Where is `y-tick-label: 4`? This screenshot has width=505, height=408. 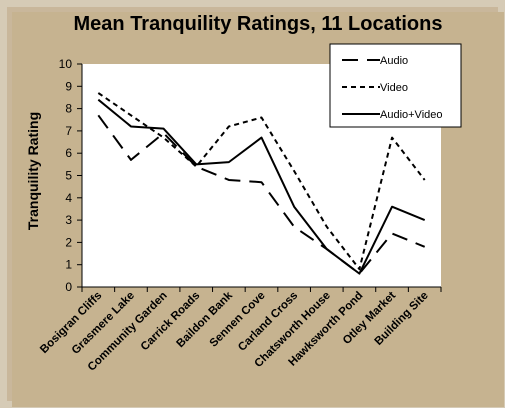 y-tick-label: 4 is located at coordinates (68, 198).